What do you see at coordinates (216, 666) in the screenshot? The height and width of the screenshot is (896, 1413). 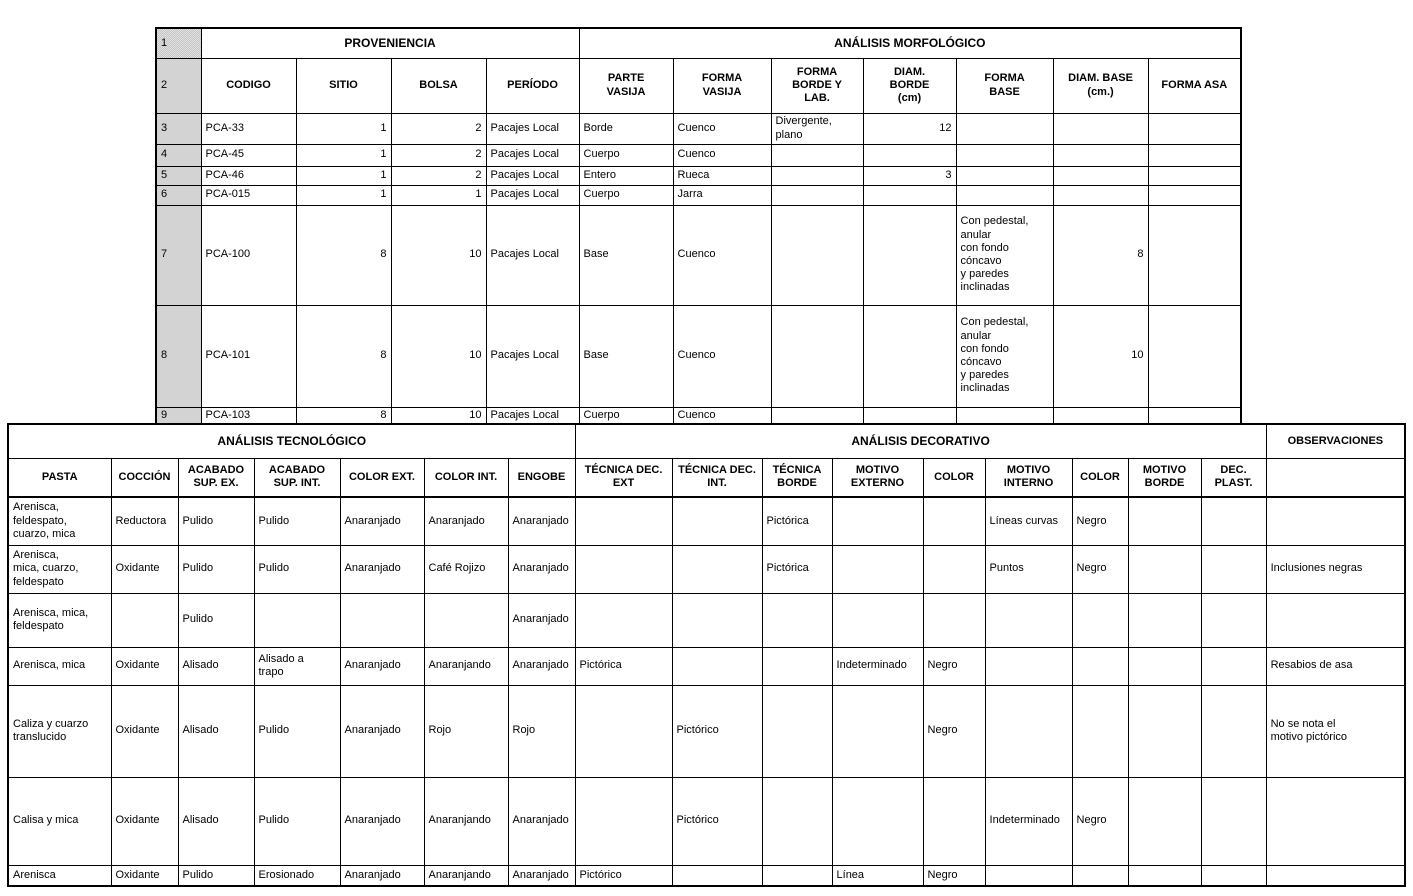 I see `cell-acabado-sup-ex: Alisado` at bounding box center [216, 666].